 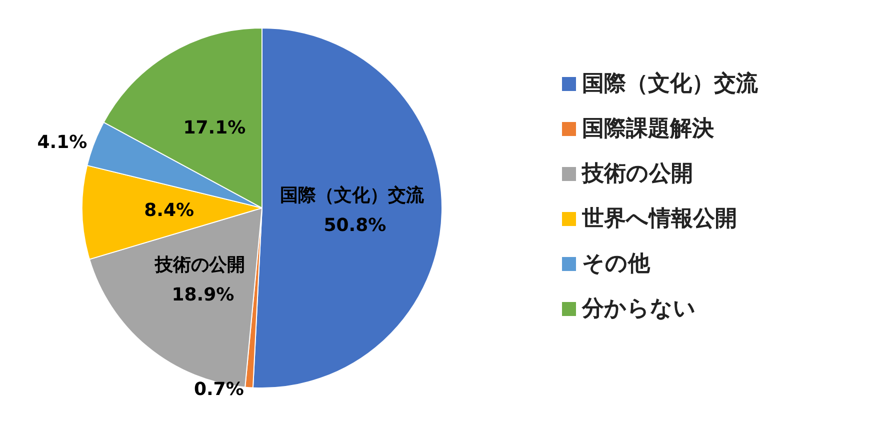 What do you see at coordinates (214, 128) in the screenshot?
I see `data-label: 17.1%` at bounding box center [214, 128].